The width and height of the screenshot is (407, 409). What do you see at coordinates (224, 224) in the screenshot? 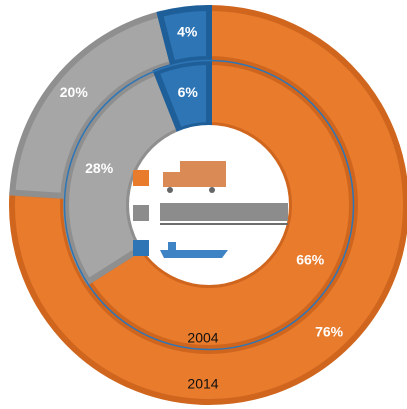
I see `train-rail` at bounding box center [224, 224].